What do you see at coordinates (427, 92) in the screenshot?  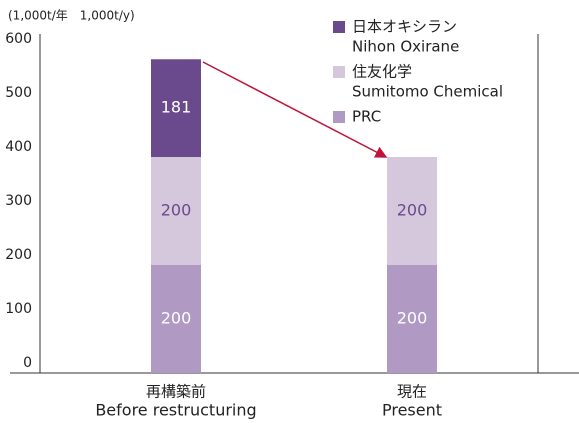 I see `legend-sublabel: Sumitomo Chemical` at bounding box center [427, 92].